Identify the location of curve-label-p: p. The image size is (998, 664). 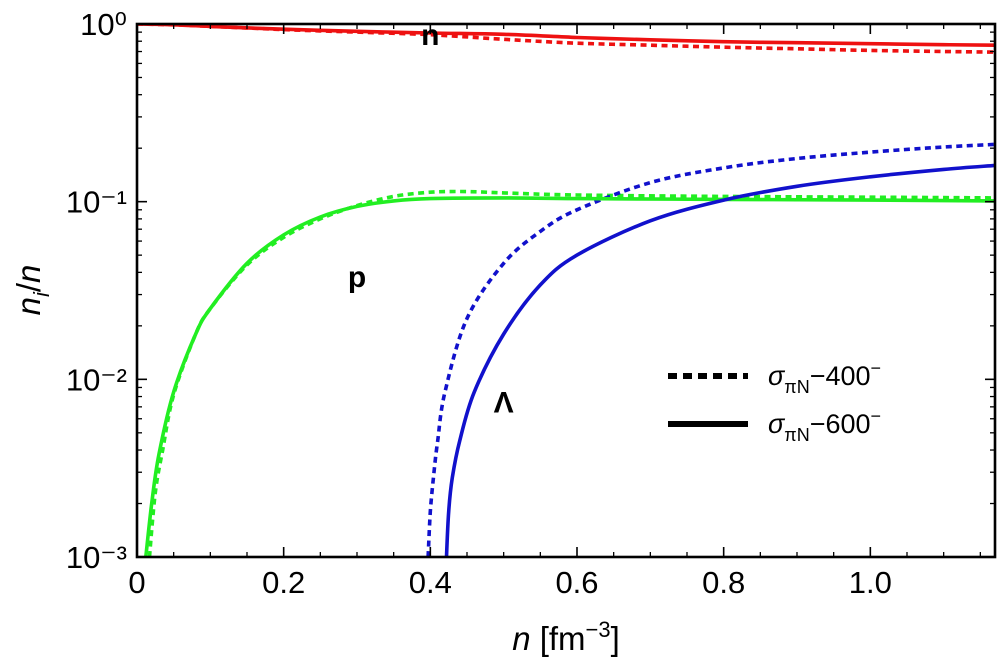
(357, 277).